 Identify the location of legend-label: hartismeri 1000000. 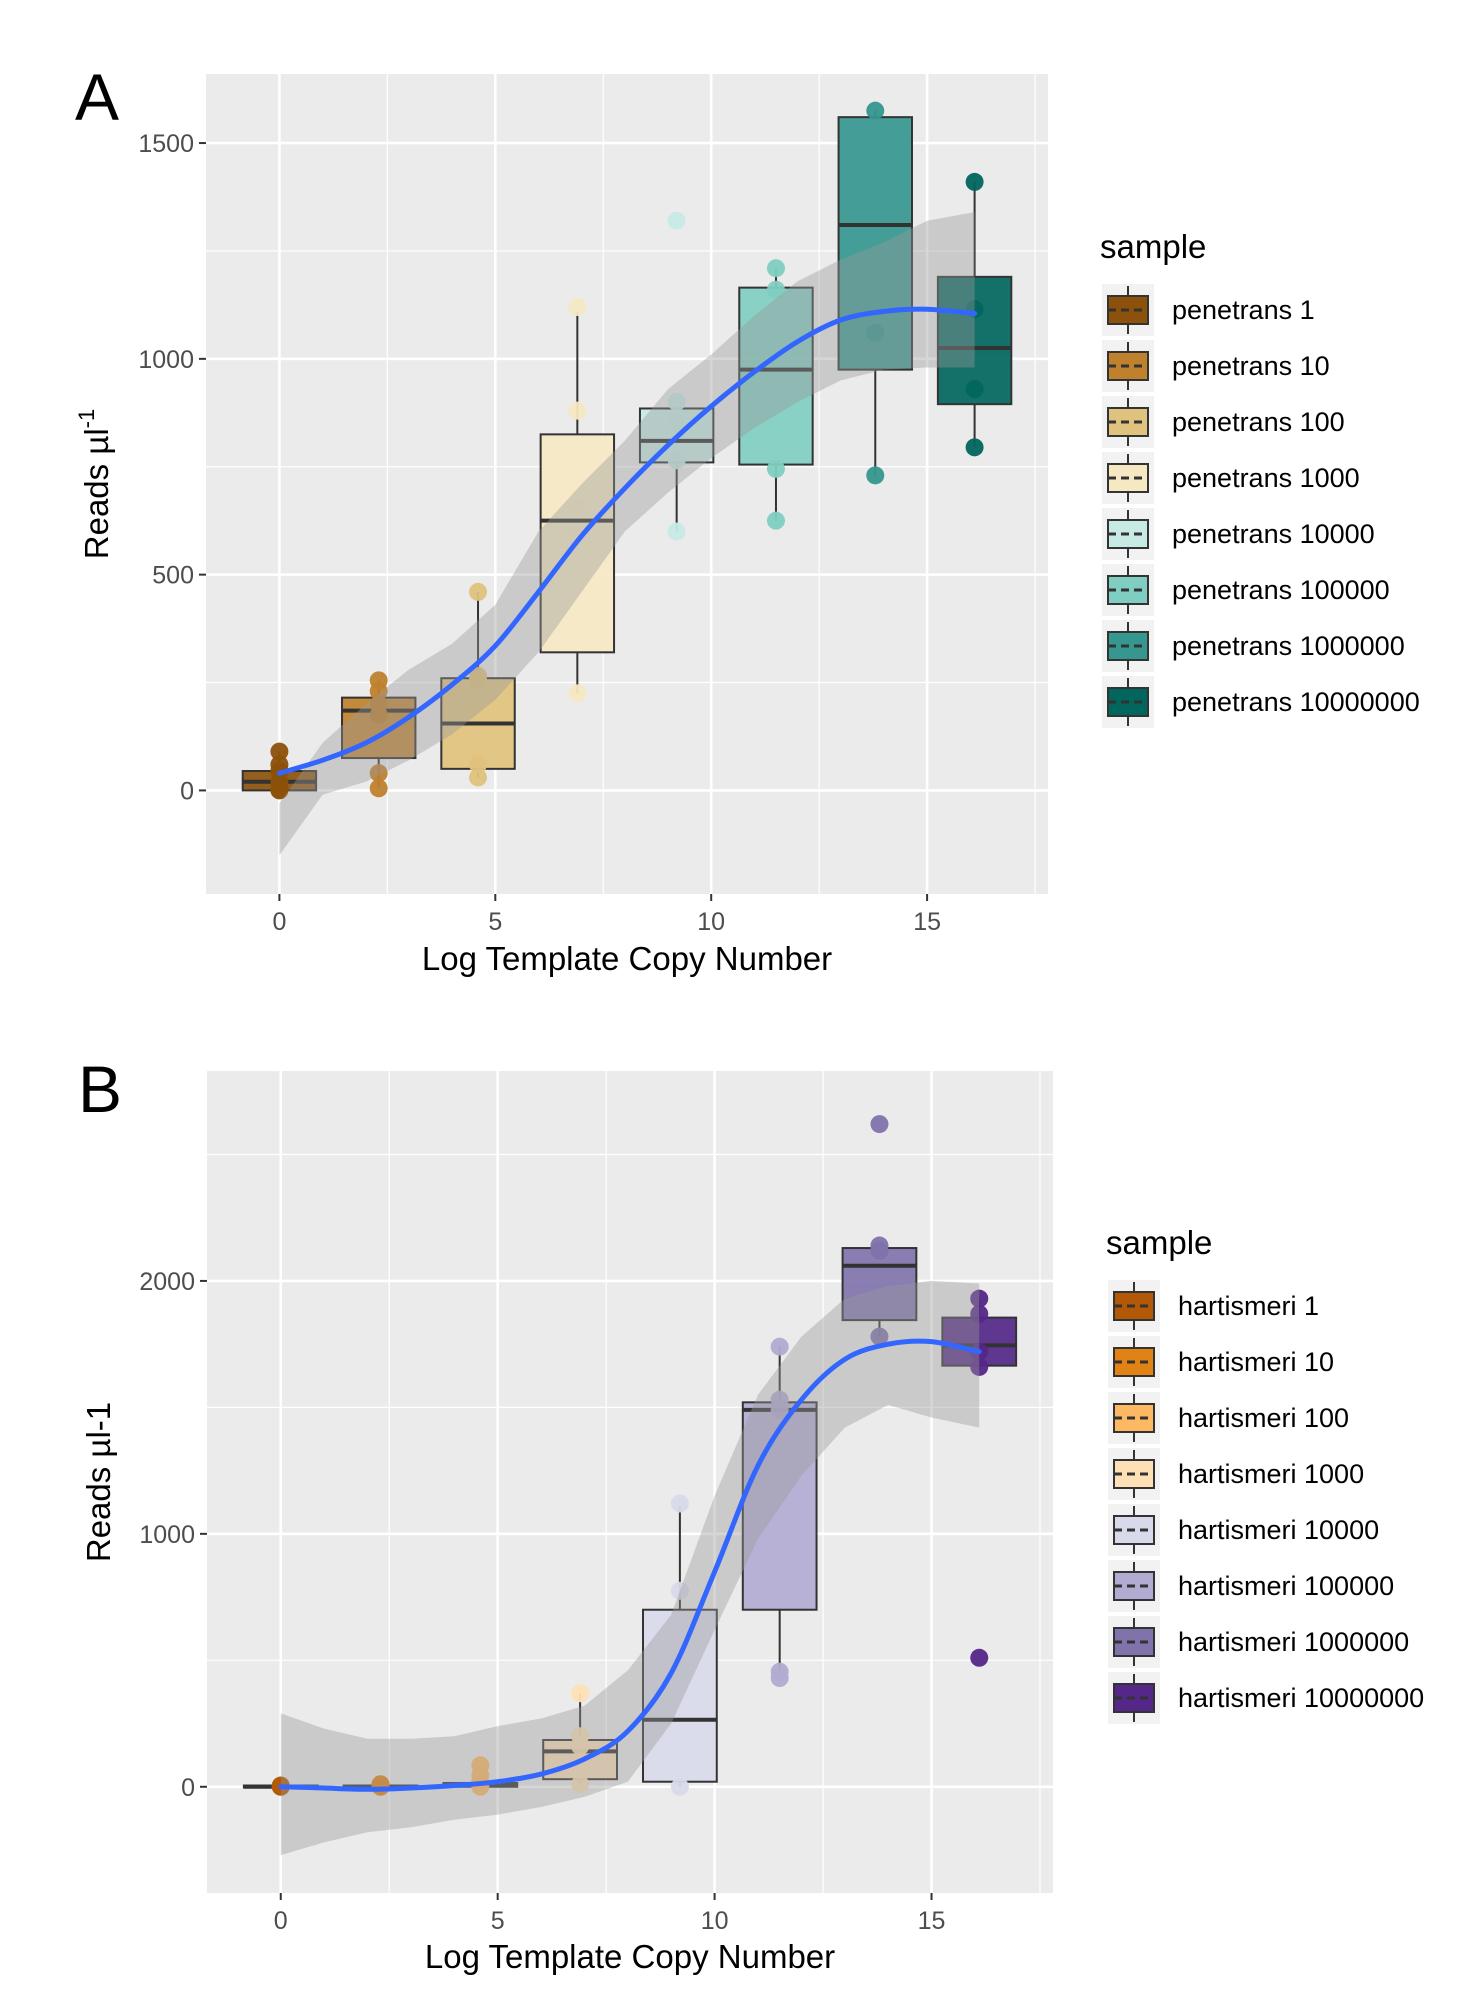
(1293, 1642).